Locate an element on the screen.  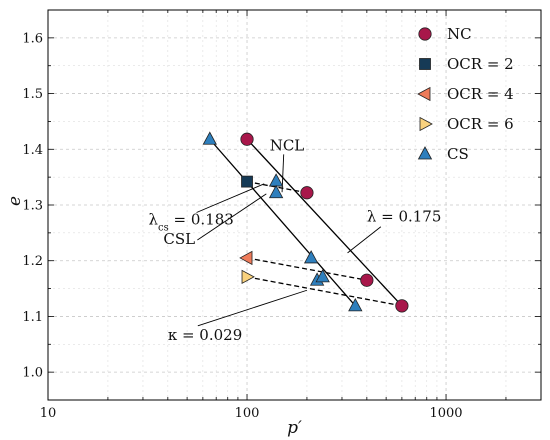
y-tick-label: 1.4 is located at coordinates (32, 150).